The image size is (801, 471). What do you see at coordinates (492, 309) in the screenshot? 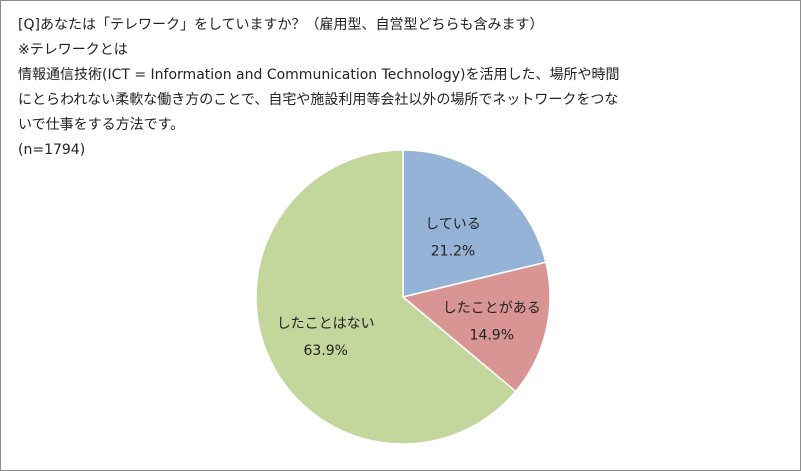
I see `slice-name-shitakotogaaru: したことがある` at bounding box center [492, 309].